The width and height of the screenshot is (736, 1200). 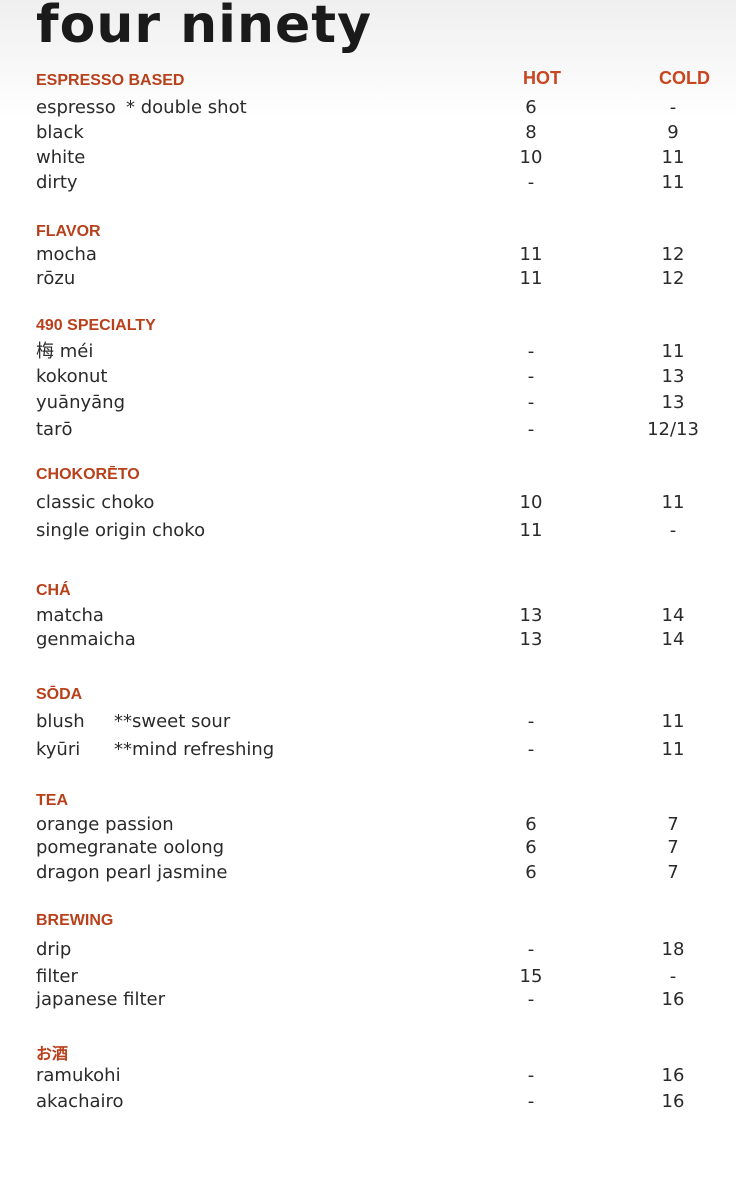 I want to click on section-heading: TEA, so click(x=52, y=800).